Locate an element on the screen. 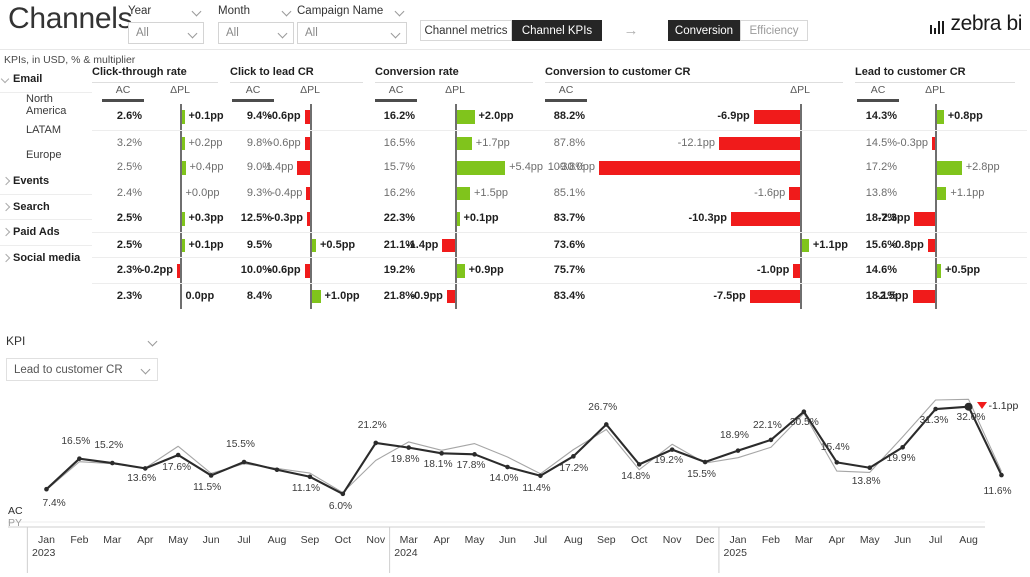  table-row: 19.2% +0.9pp is located at coordinates (460, 270).